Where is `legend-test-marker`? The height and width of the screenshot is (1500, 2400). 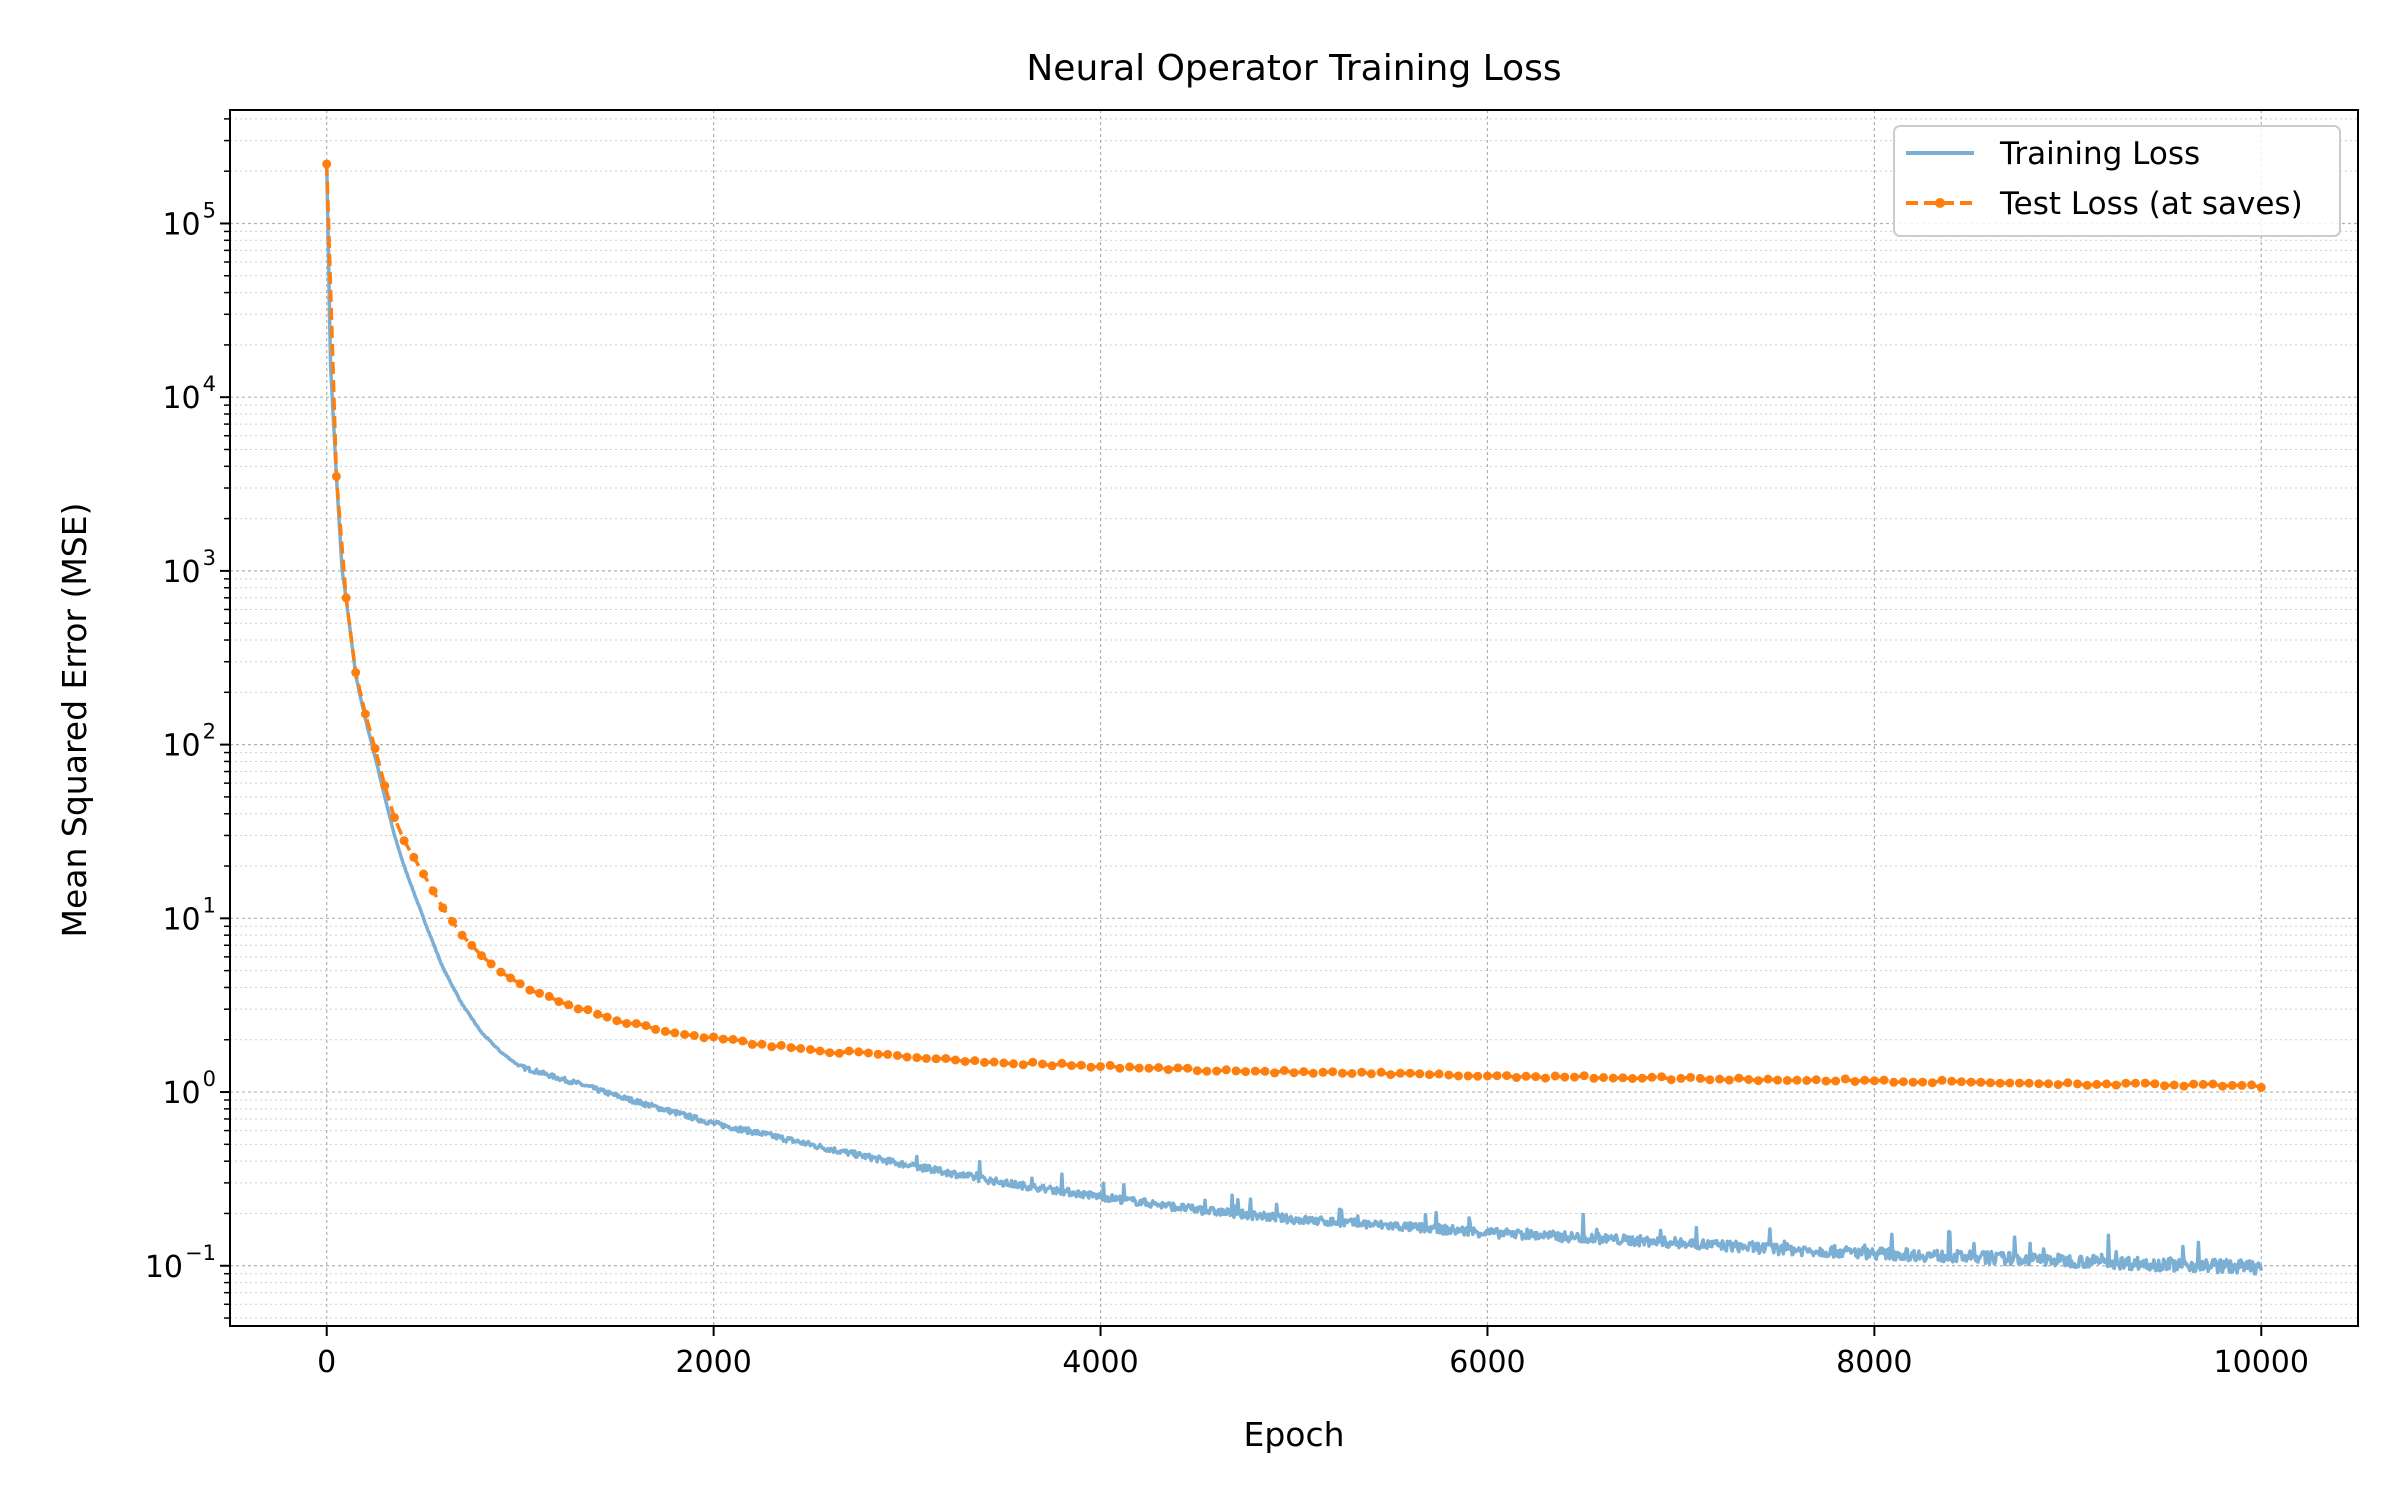
legend-test-marker is located at coordinates (1940, 203).